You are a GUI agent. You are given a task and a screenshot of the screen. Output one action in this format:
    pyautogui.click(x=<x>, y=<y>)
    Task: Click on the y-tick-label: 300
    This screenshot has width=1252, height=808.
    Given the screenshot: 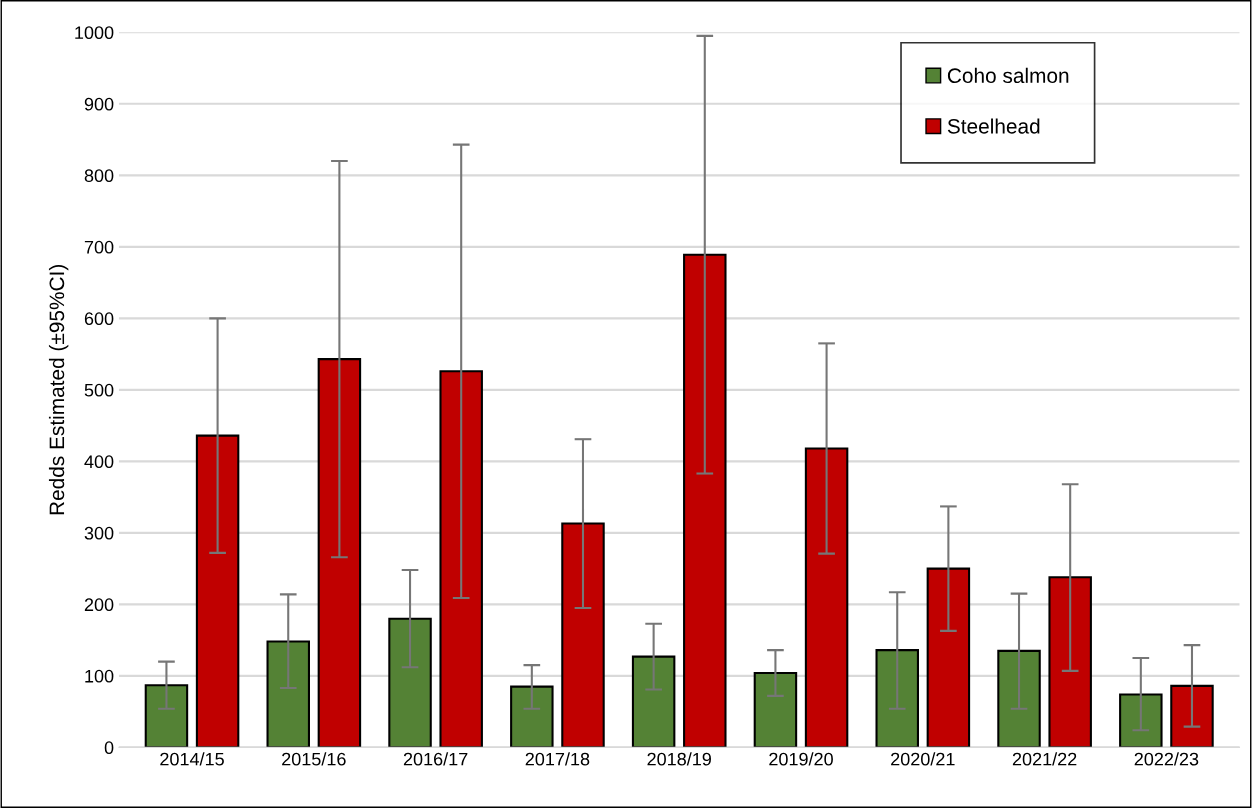 What is the action you would take?
    pyautogui.click(x=99, y=533)
    